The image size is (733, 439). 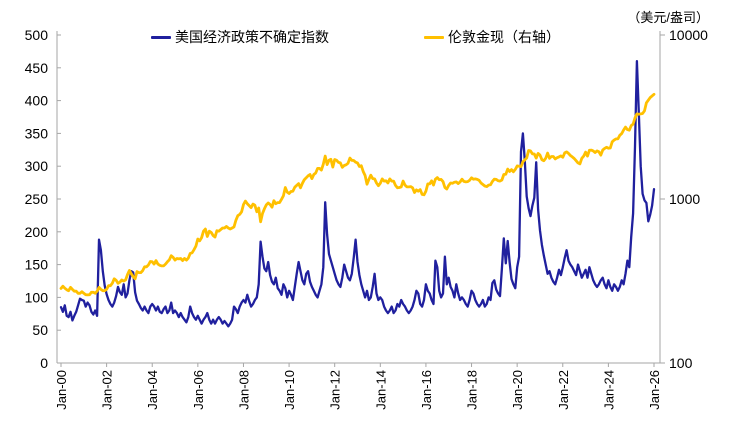 What do you see at coordinates (44, 363) in the screenshot?
I see `left-tick-label: 0` at bounding box center [44, 363].